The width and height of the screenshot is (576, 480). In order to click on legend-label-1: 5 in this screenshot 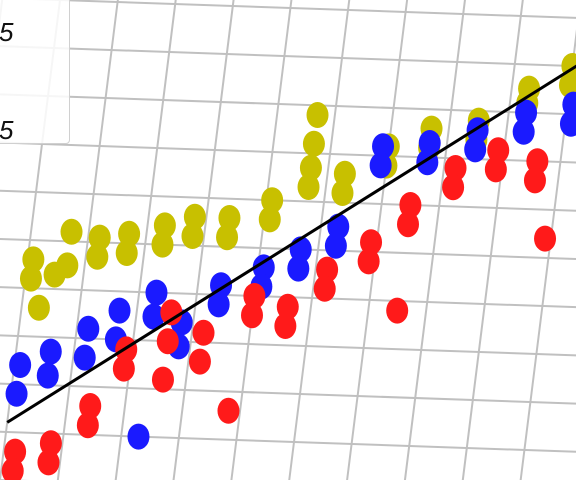, I will do `click(7, 32)`.